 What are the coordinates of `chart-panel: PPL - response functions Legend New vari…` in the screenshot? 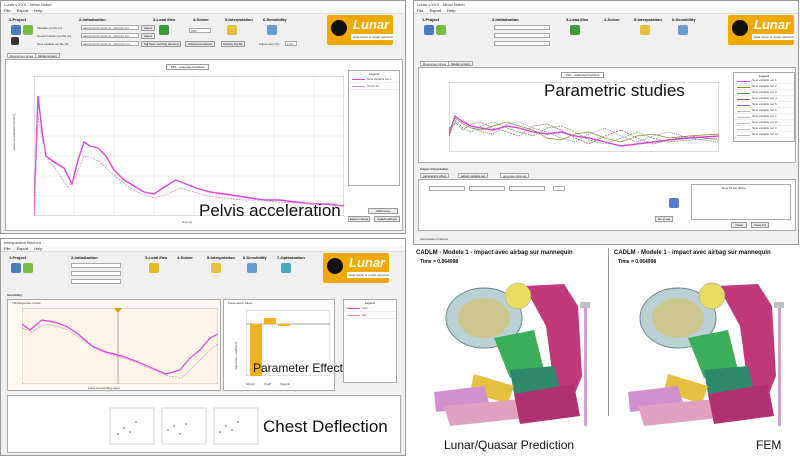 It's located at (607, 115).